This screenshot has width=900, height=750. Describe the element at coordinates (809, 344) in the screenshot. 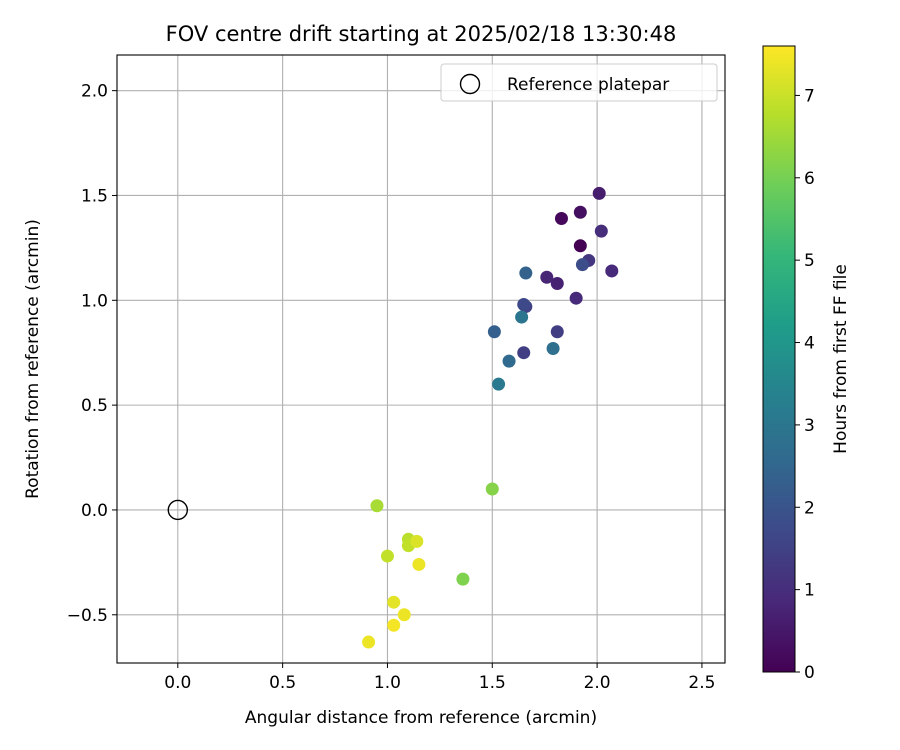

I see `colorbar-tick-label: 4` at that location.